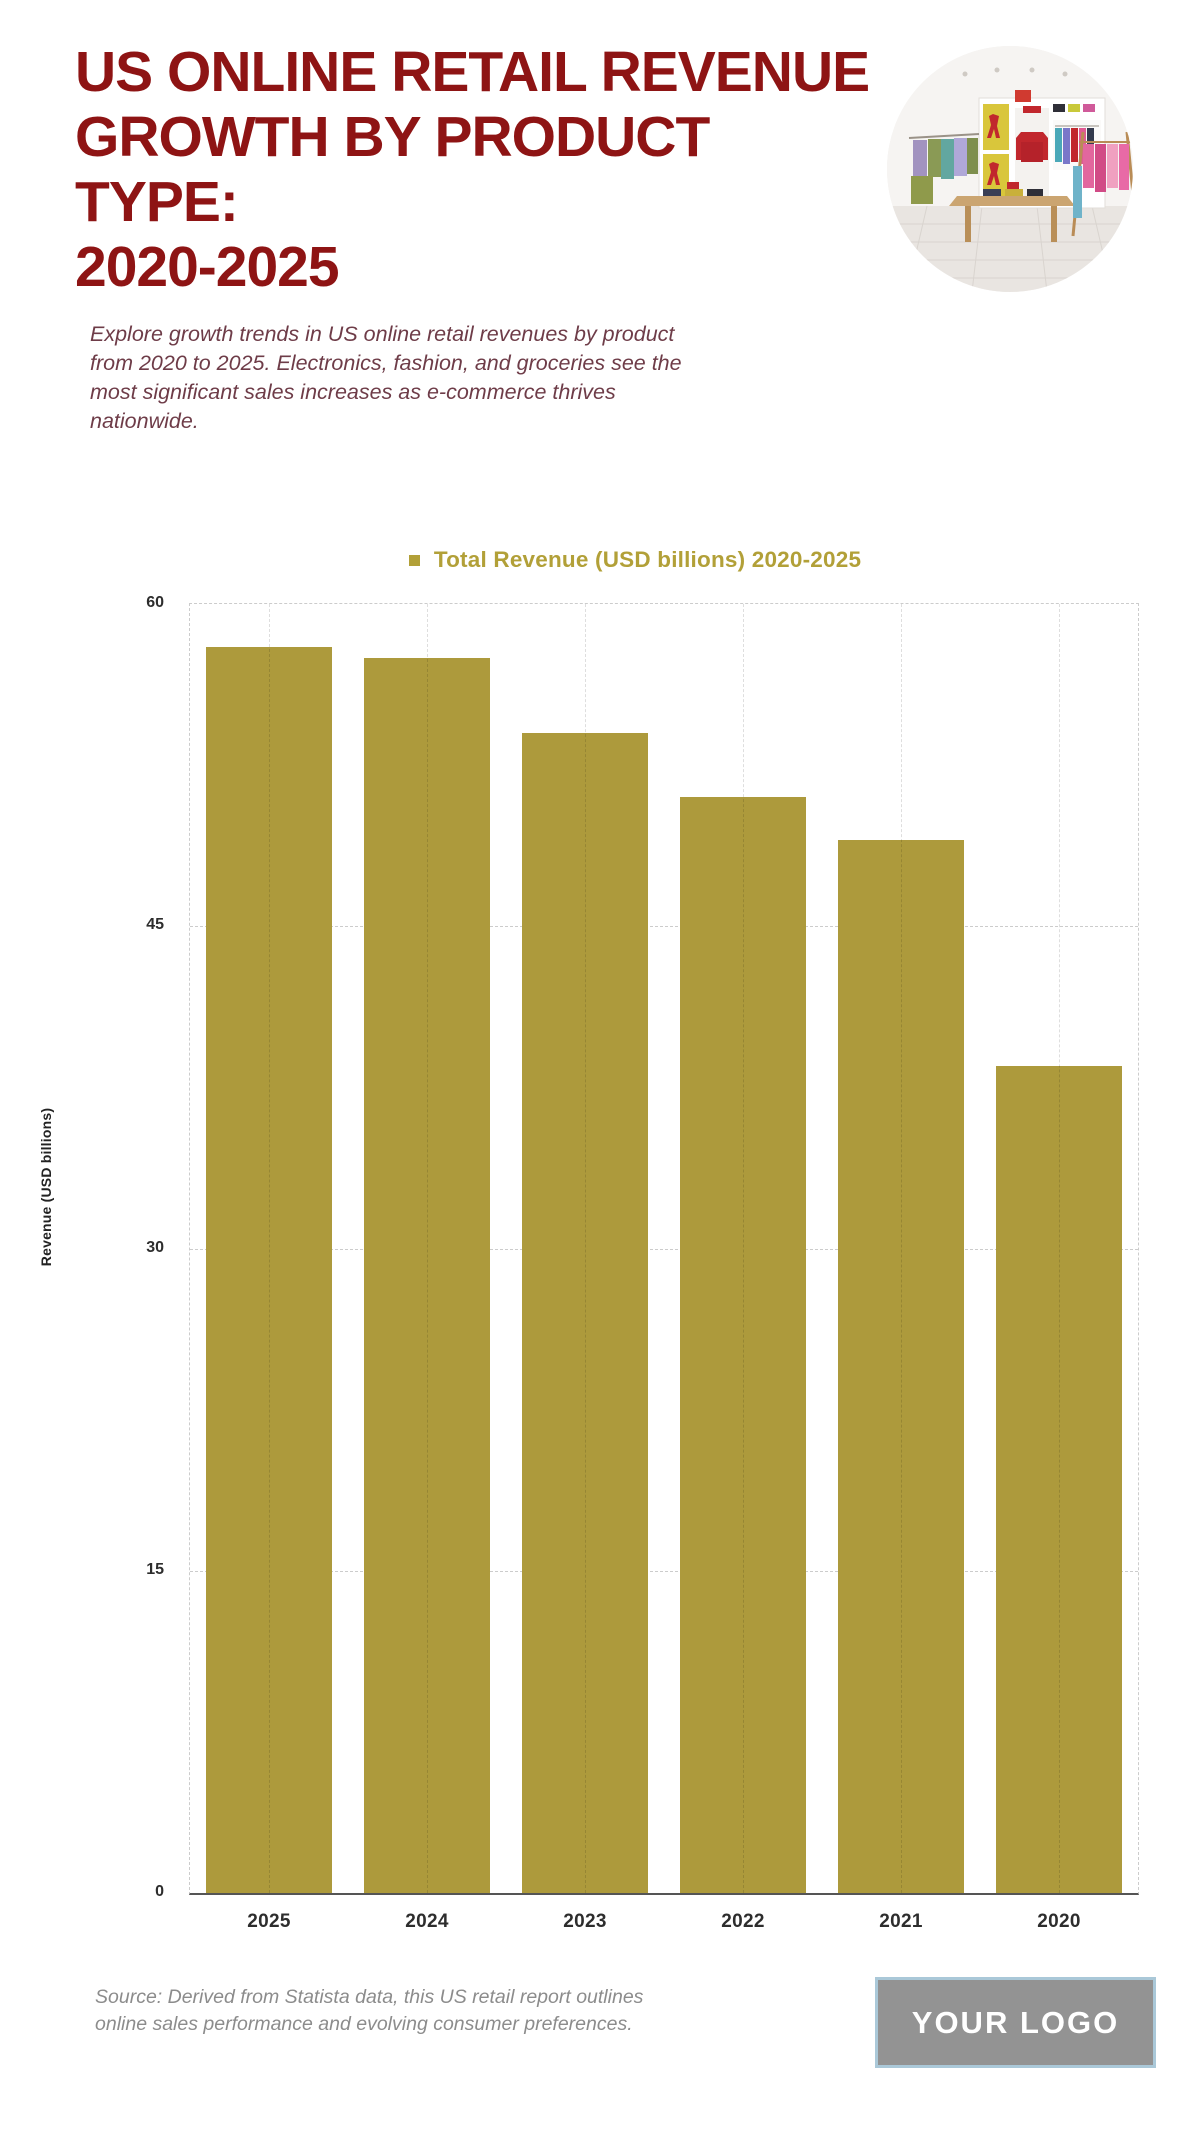 The image size is (1200, 2133). I want to click on bar-2023, so click(585, 1312).